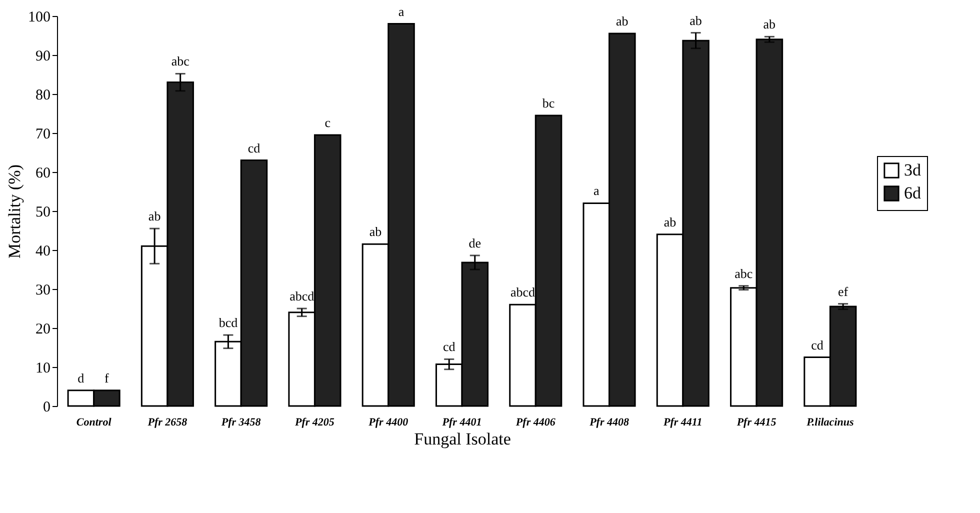 Image resolution: width=980 pixels, height=513 pixels. What do you see at coordinates (241, 422) in the screenshot?
I see `x-tick-label: Pfr 3458` at bounding box center [241, 422].